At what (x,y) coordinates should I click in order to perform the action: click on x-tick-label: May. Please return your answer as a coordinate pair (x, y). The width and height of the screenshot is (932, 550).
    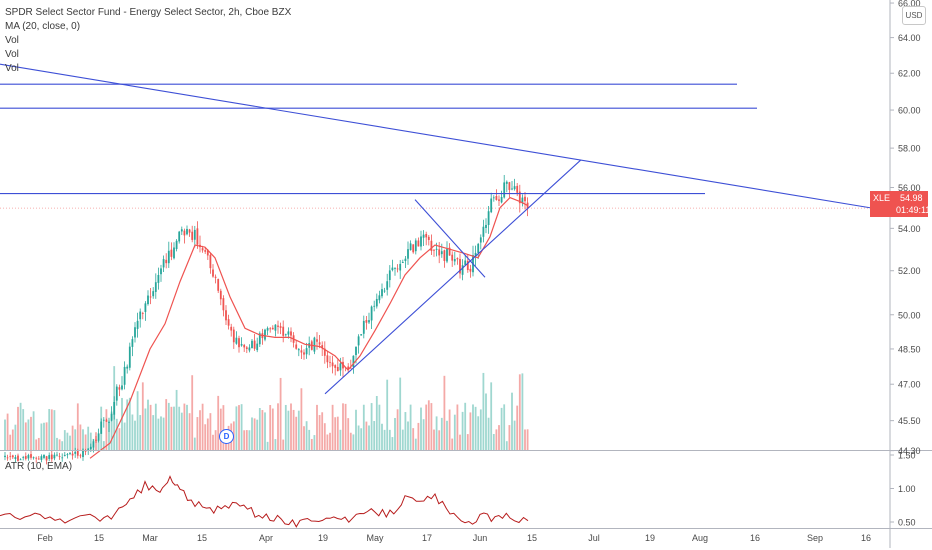
    Looking at the image, I should click on (375, 538).